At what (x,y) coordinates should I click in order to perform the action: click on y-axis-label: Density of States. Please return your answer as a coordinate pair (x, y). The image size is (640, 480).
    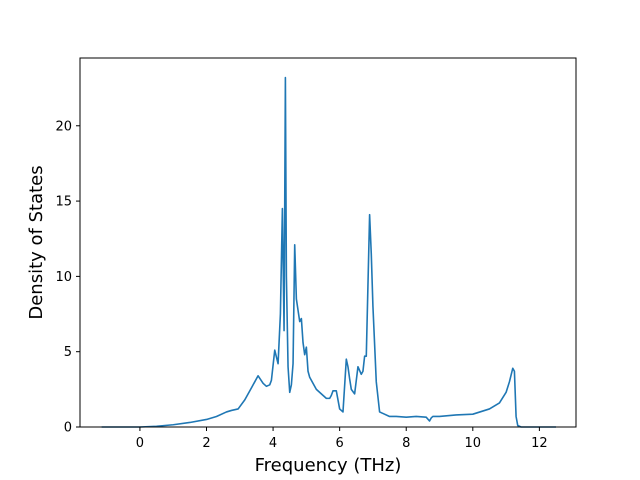
    Looking at the image, I should click on (36, 242).